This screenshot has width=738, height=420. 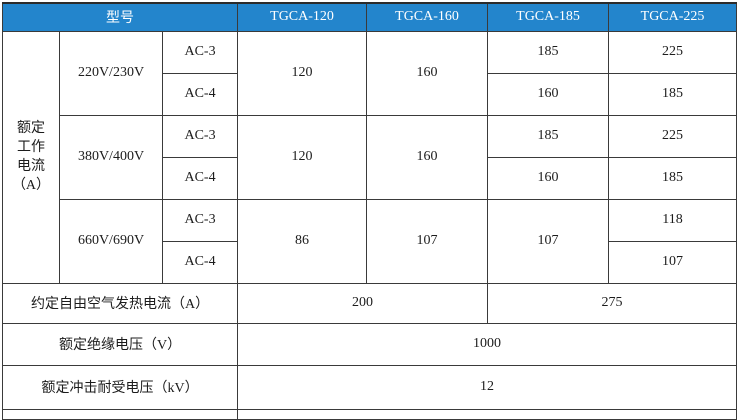 What do you see at coordinates (111, 157) in the screenshot?
I see `voltage-cell-380-400: 380V/400V` at bounding box center [111, 157].